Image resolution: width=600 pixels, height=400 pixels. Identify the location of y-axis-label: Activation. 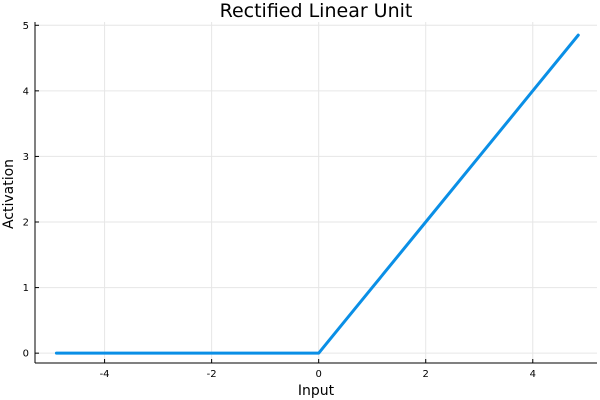
(9, 194).